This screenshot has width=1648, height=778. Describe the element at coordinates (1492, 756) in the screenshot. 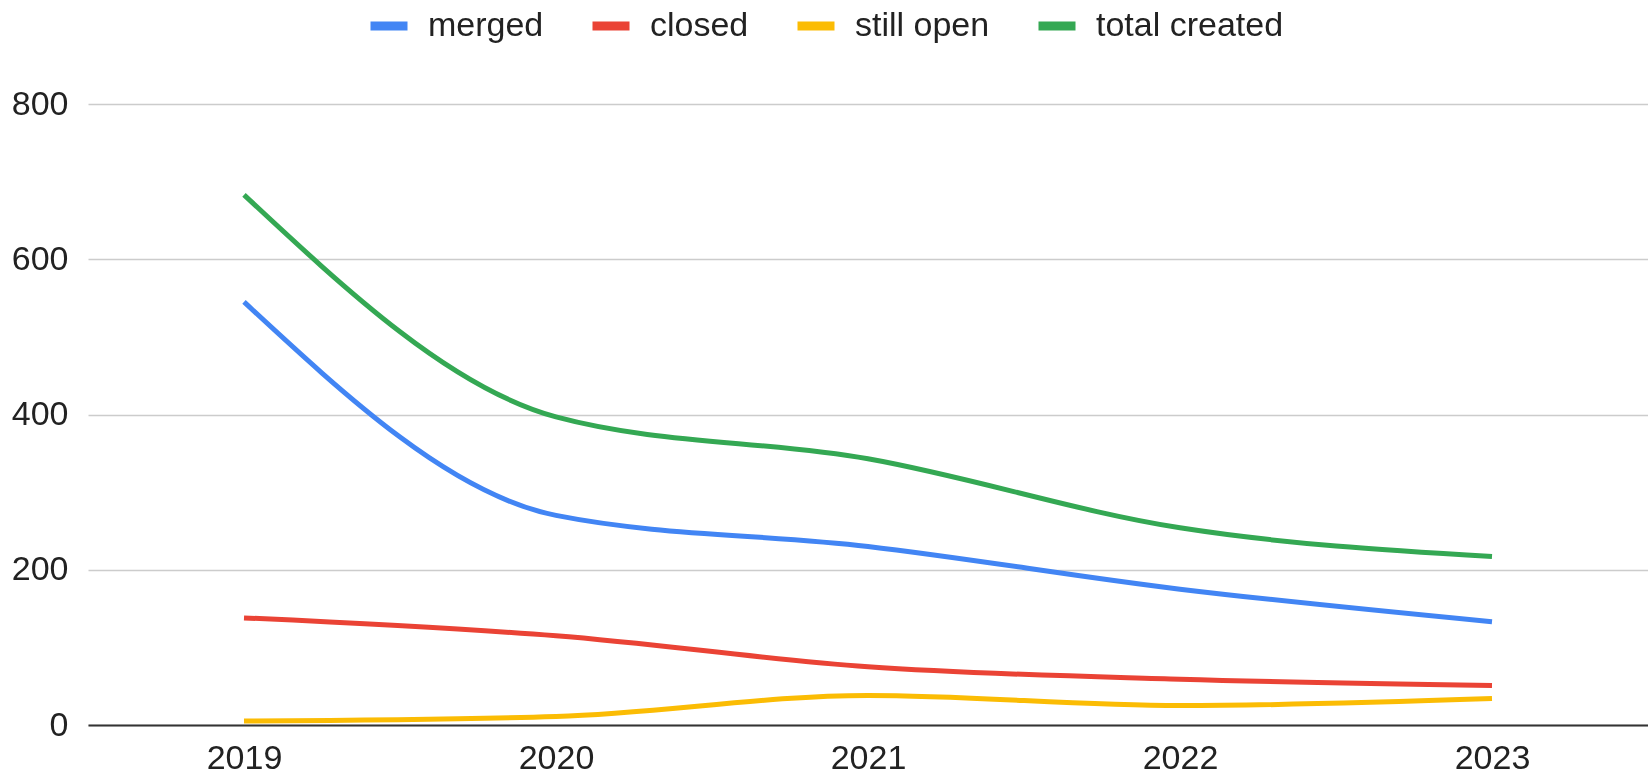

I see `x-tick-label: 2023` at that location.